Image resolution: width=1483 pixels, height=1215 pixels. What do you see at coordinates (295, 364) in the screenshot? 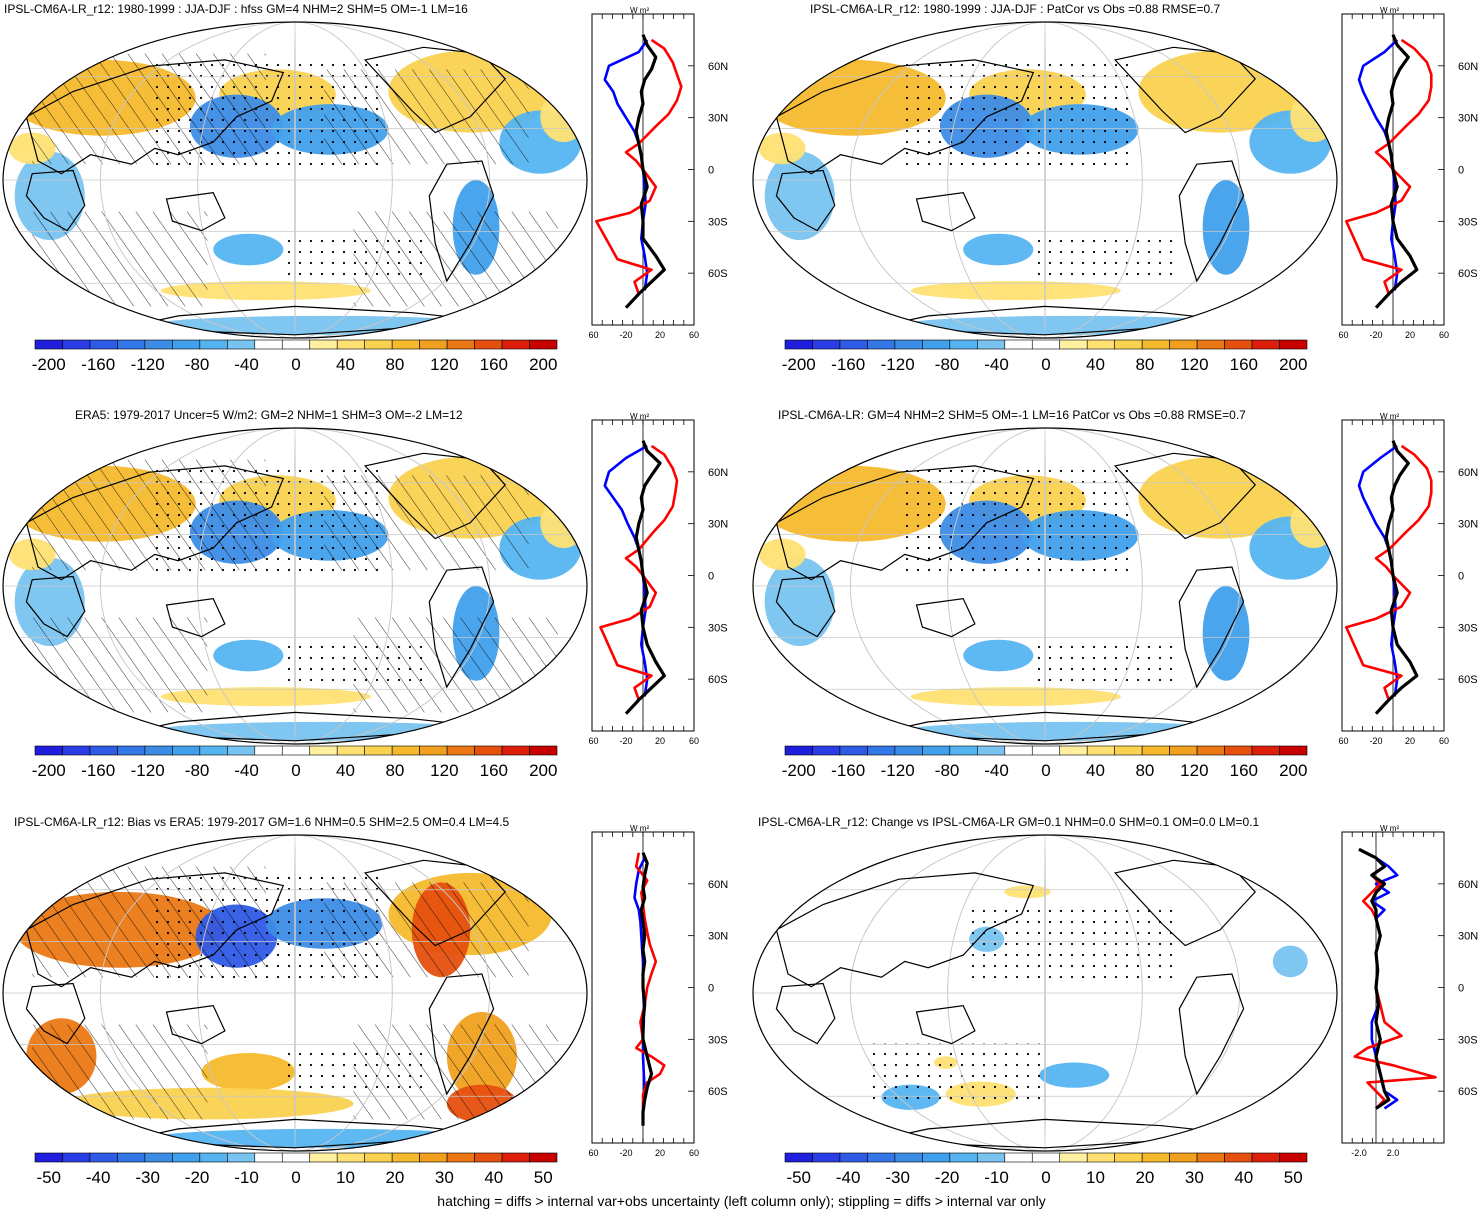
I see `colorbar-label: 0` at bounding box center [295, 364].